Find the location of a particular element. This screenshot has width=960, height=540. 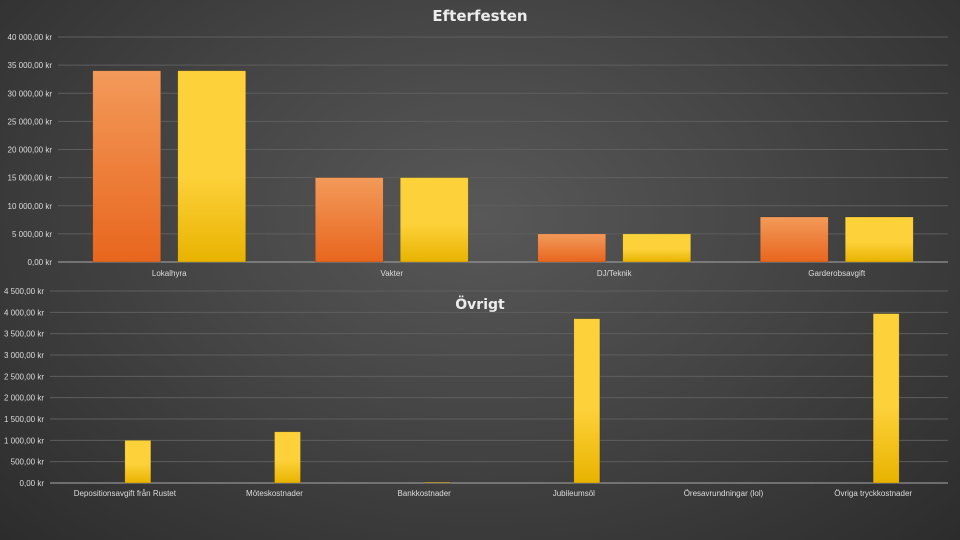

category-label: Jubileumsöl is located at coordinates (574, 493).